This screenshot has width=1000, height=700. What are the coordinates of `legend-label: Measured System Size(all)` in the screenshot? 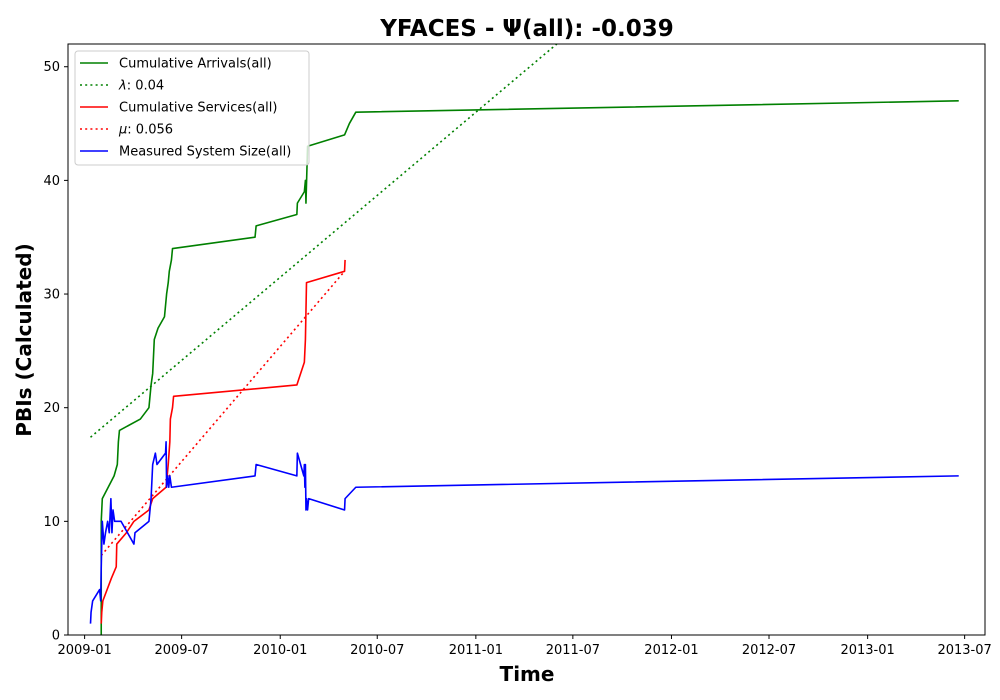 It's located at (205, 152).